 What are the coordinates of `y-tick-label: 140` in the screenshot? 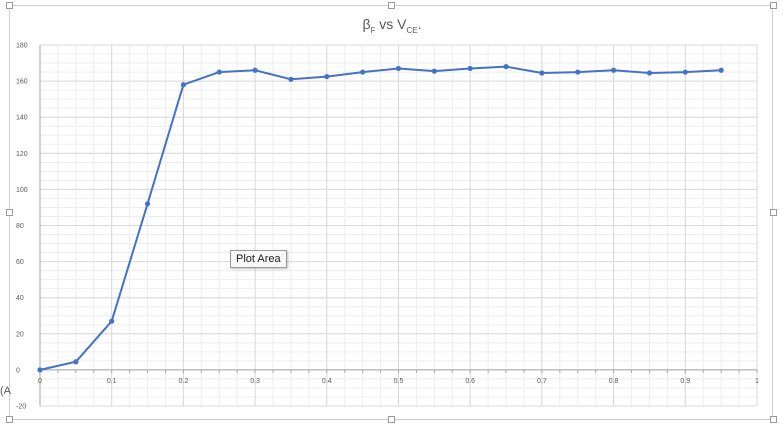 It's located at (22, 118).